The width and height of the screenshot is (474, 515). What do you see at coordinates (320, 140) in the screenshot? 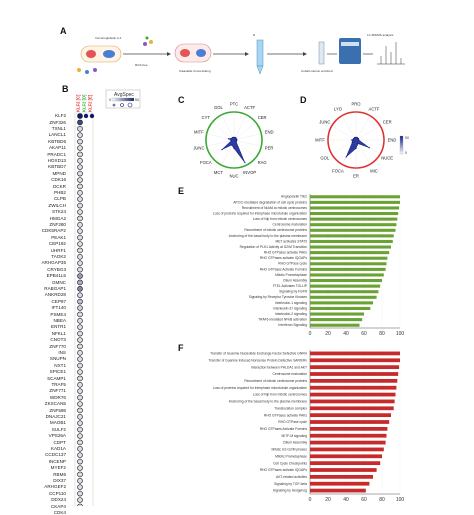
I see `radar-axis-label: MITF` at bounding box center [320, 140].